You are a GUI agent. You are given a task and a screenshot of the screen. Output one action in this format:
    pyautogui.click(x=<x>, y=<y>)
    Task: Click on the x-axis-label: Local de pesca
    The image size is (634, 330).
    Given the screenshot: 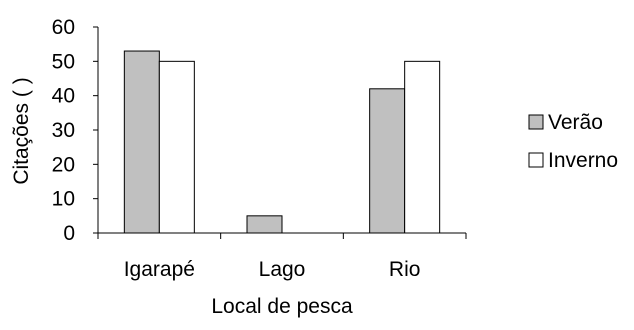 What is the action you would take?
    pyautogui.click(x=282, y=306)
    